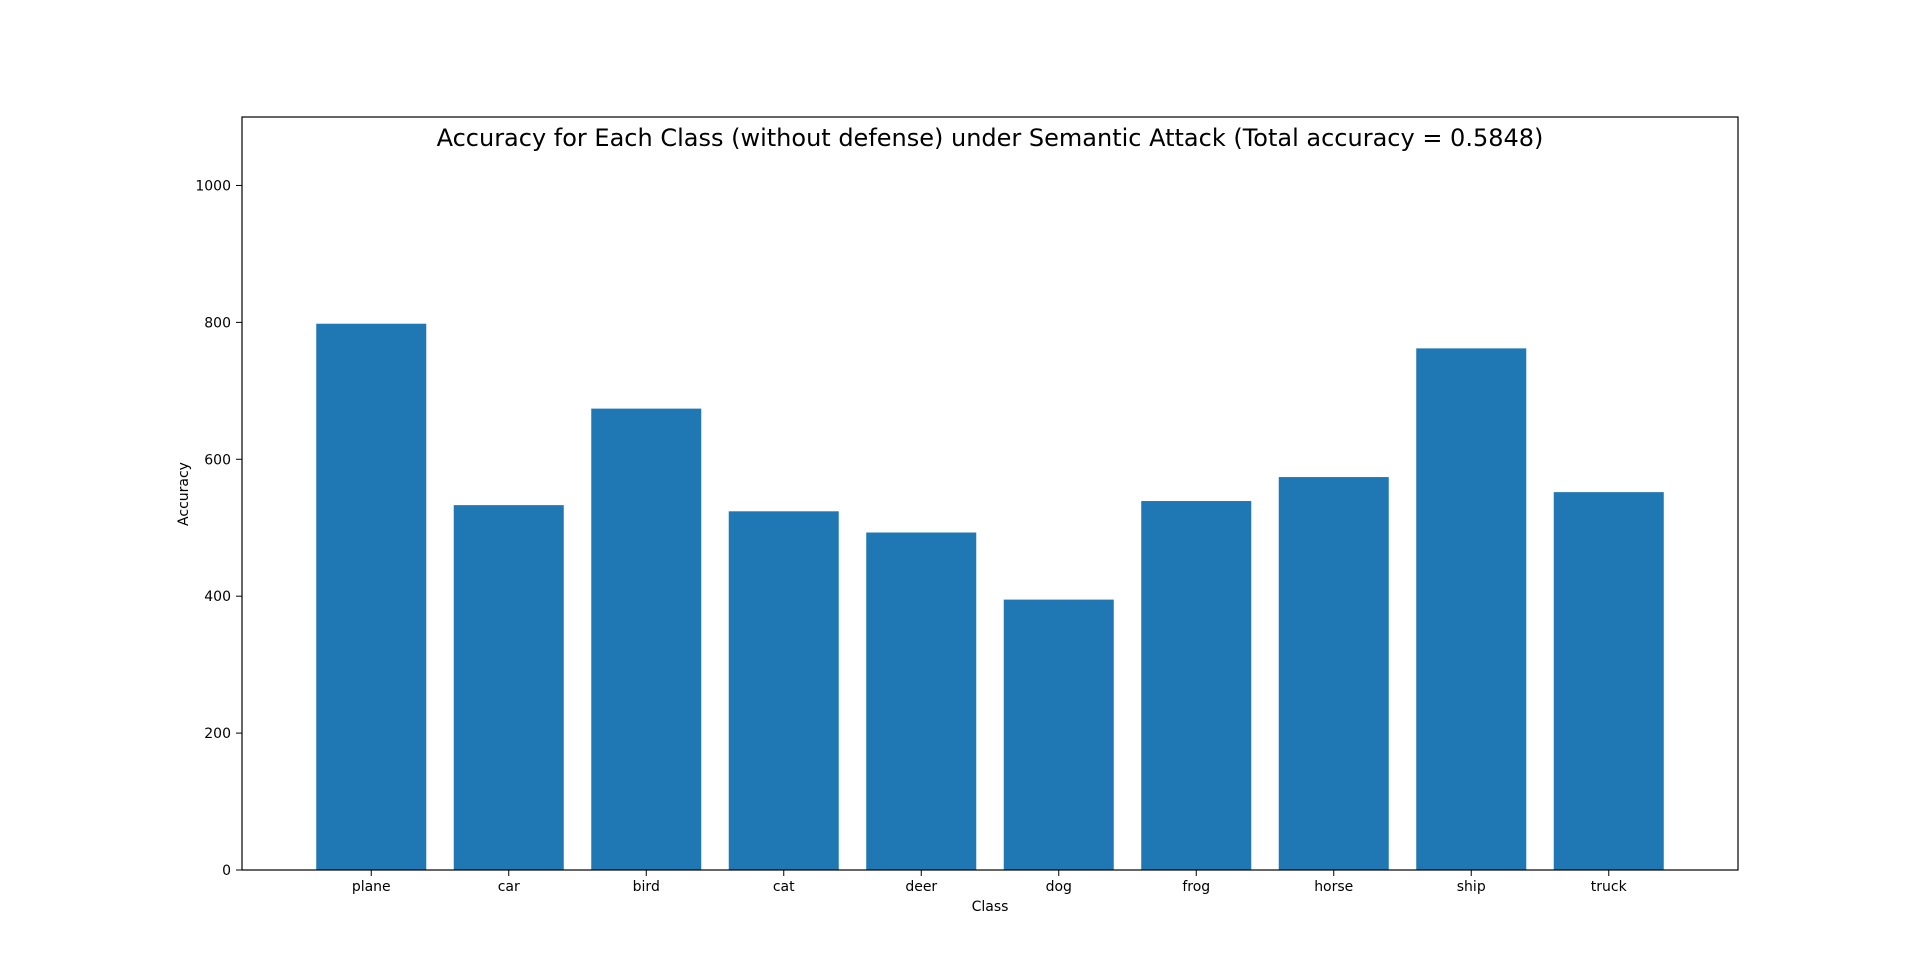  Describe the element at coordinates (226, 871) in the screenshot. I see `y-tick-label-0: 0` at that location.